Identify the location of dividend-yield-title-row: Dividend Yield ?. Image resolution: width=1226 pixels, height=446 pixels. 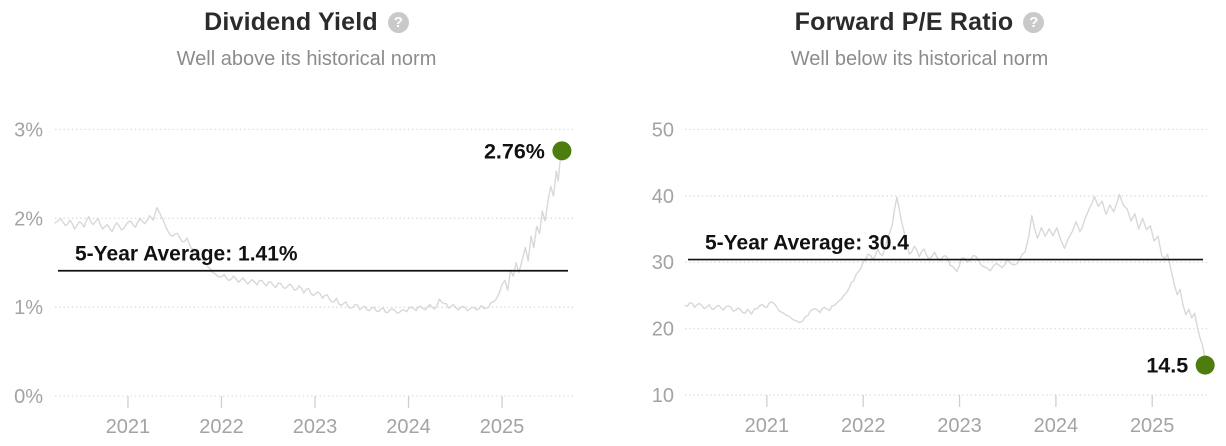
(306, 22).